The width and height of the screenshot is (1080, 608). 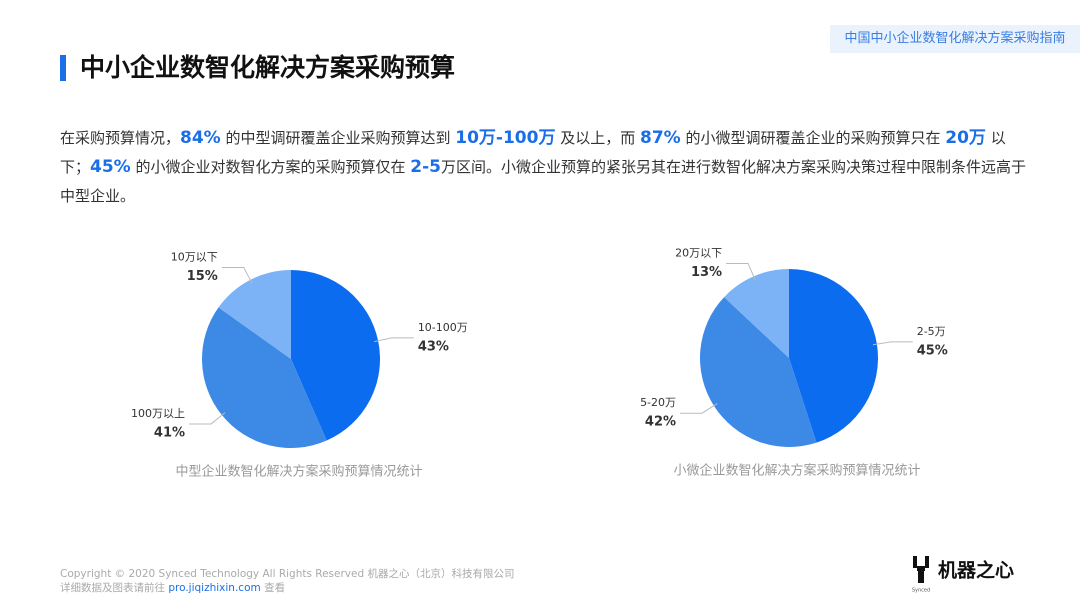 I want to click on footer-note: 详细数据及图表请前往 pro.jiqizhixin.com 查看, so click(x=172, y=587).